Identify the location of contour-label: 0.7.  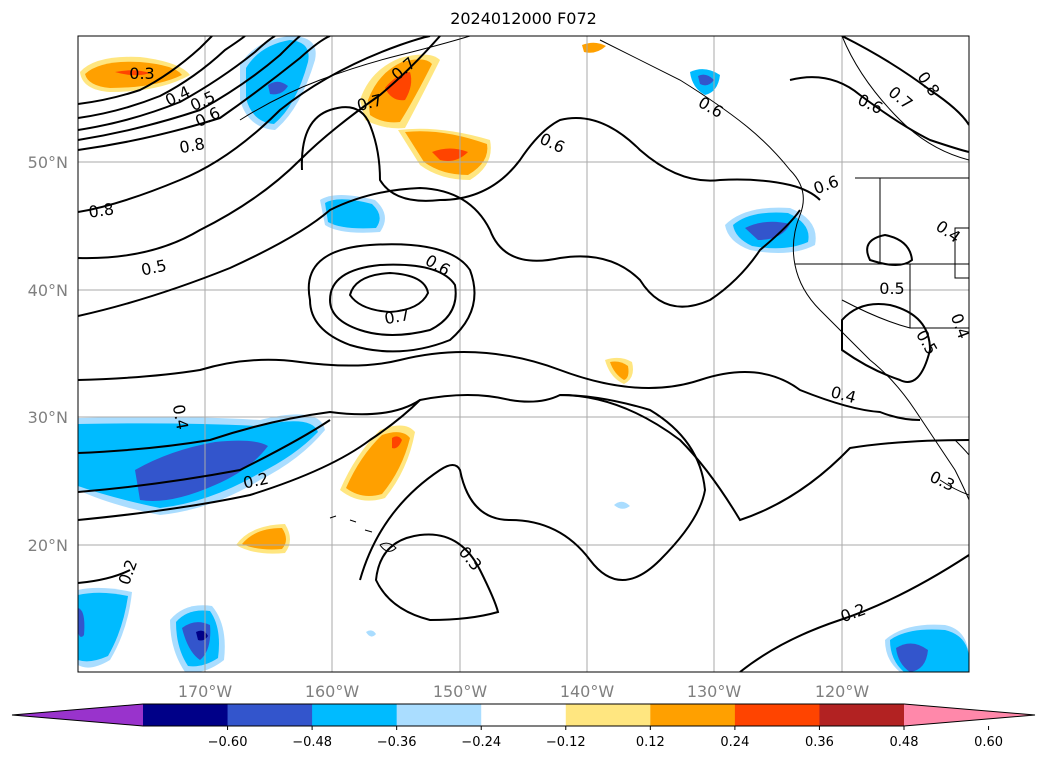
(397, 316).